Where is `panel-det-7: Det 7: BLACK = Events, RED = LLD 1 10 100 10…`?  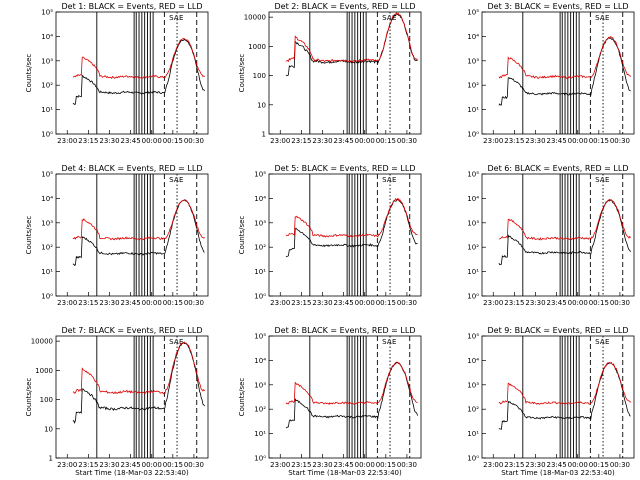
panel-det-7: Det 7: BLACK = Events, RED = LLD 1 10 100 10… is located at coordinates (117, 401).